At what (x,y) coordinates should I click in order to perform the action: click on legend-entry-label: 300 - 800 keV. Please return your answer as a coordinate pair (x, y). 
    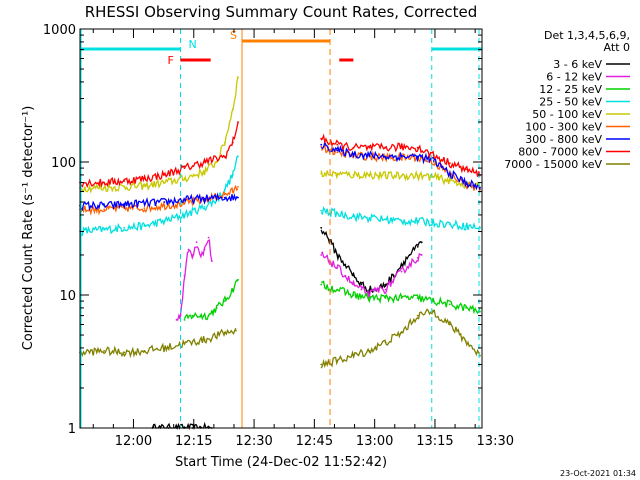
    Looking at the image, I should click on (563, 139).